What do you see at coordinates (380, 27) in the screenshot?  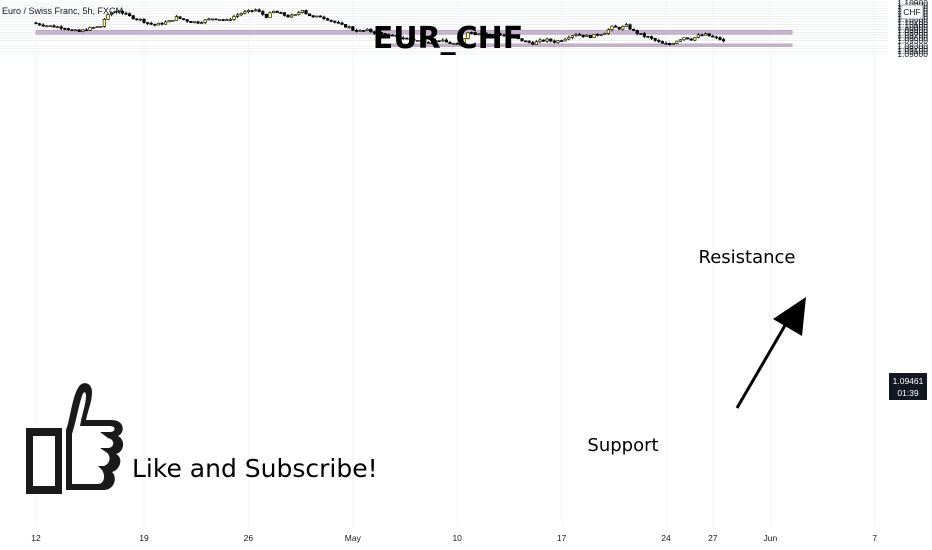 I see `candlestick-series` at bounding box center [380, 27].